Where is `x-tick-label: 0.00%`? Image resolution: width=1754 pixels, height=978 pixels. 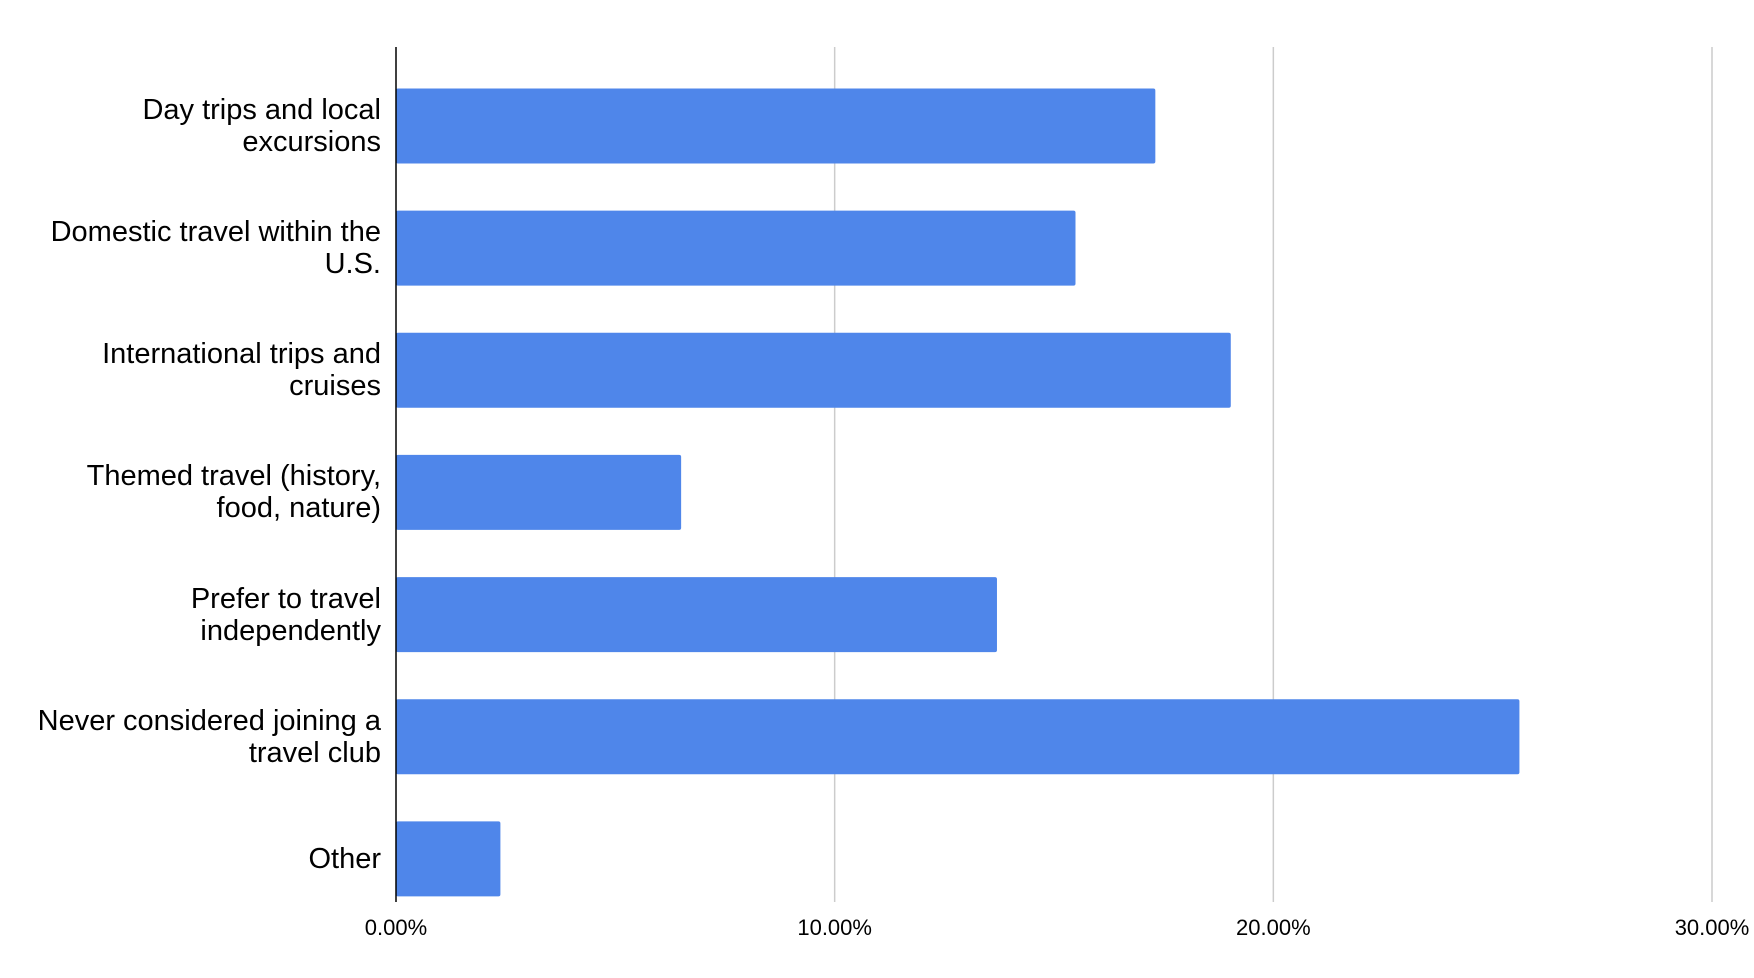 x-tick-label: 0.00% is located at coordinates (396, 927).